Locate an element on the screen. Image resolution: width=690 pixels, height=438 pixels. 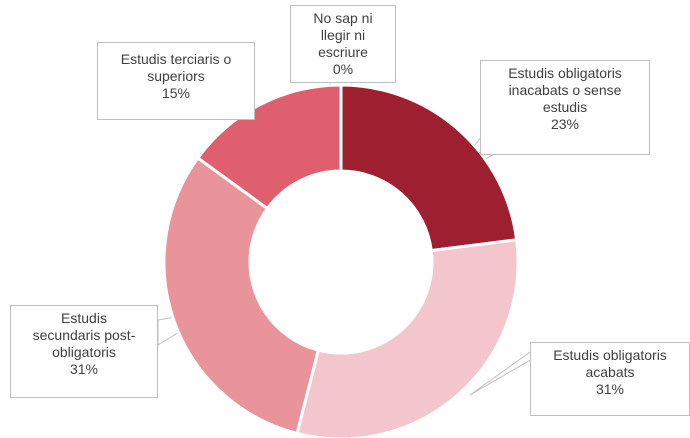
label-name: Estudis obligatoris acabats is located at coordinates (610, 363).